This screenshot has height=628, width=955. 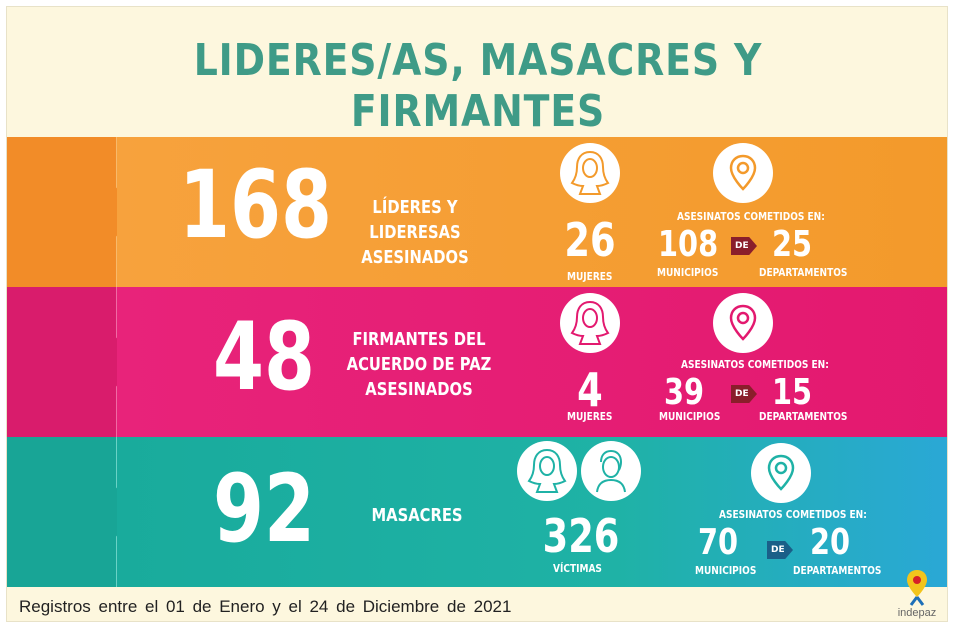 I want to click on mujeres-value: 4, so click(x=590, y=390).